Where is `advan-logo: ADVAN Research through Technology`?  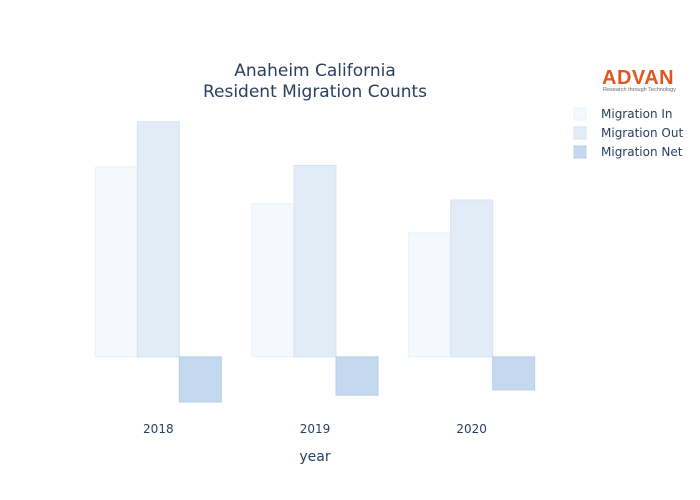
advan-logo: ADVAN Research through Technology is located at coordinates (639, 80).